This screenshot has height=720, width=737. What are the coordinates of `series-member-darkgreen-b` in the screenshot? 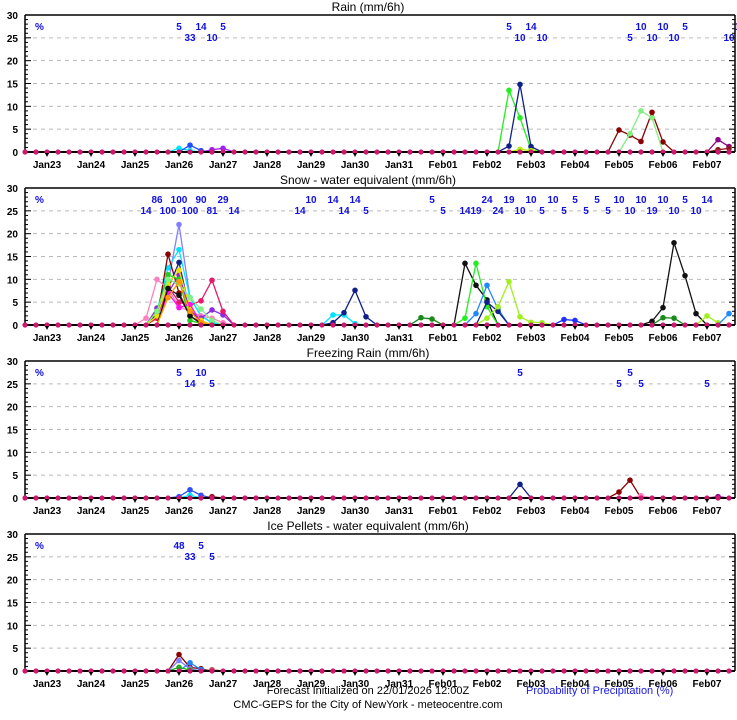 It's located at (668, 321).